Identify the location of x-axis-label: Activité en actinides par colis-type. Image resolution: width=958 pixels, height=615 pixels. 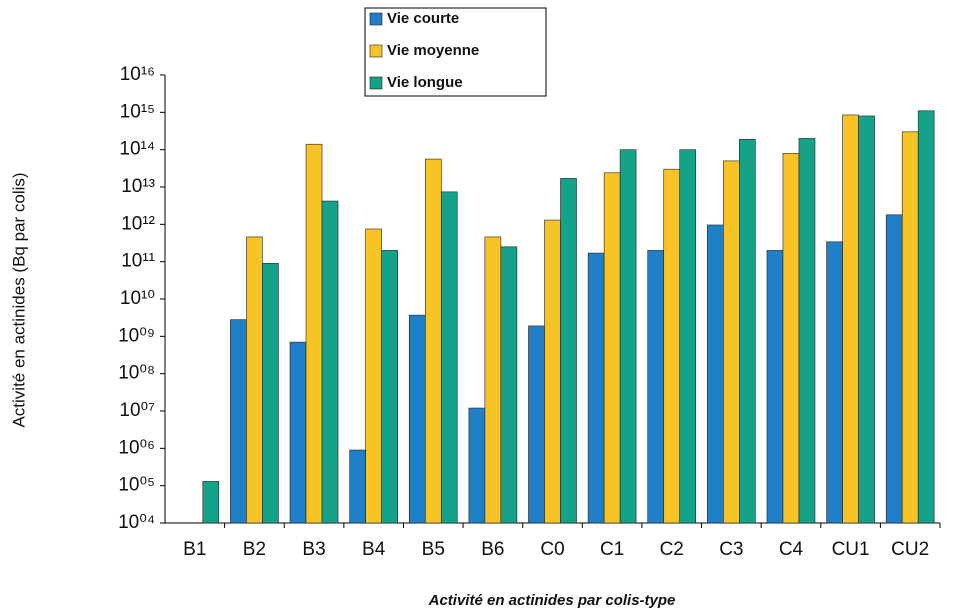
(552, 600).